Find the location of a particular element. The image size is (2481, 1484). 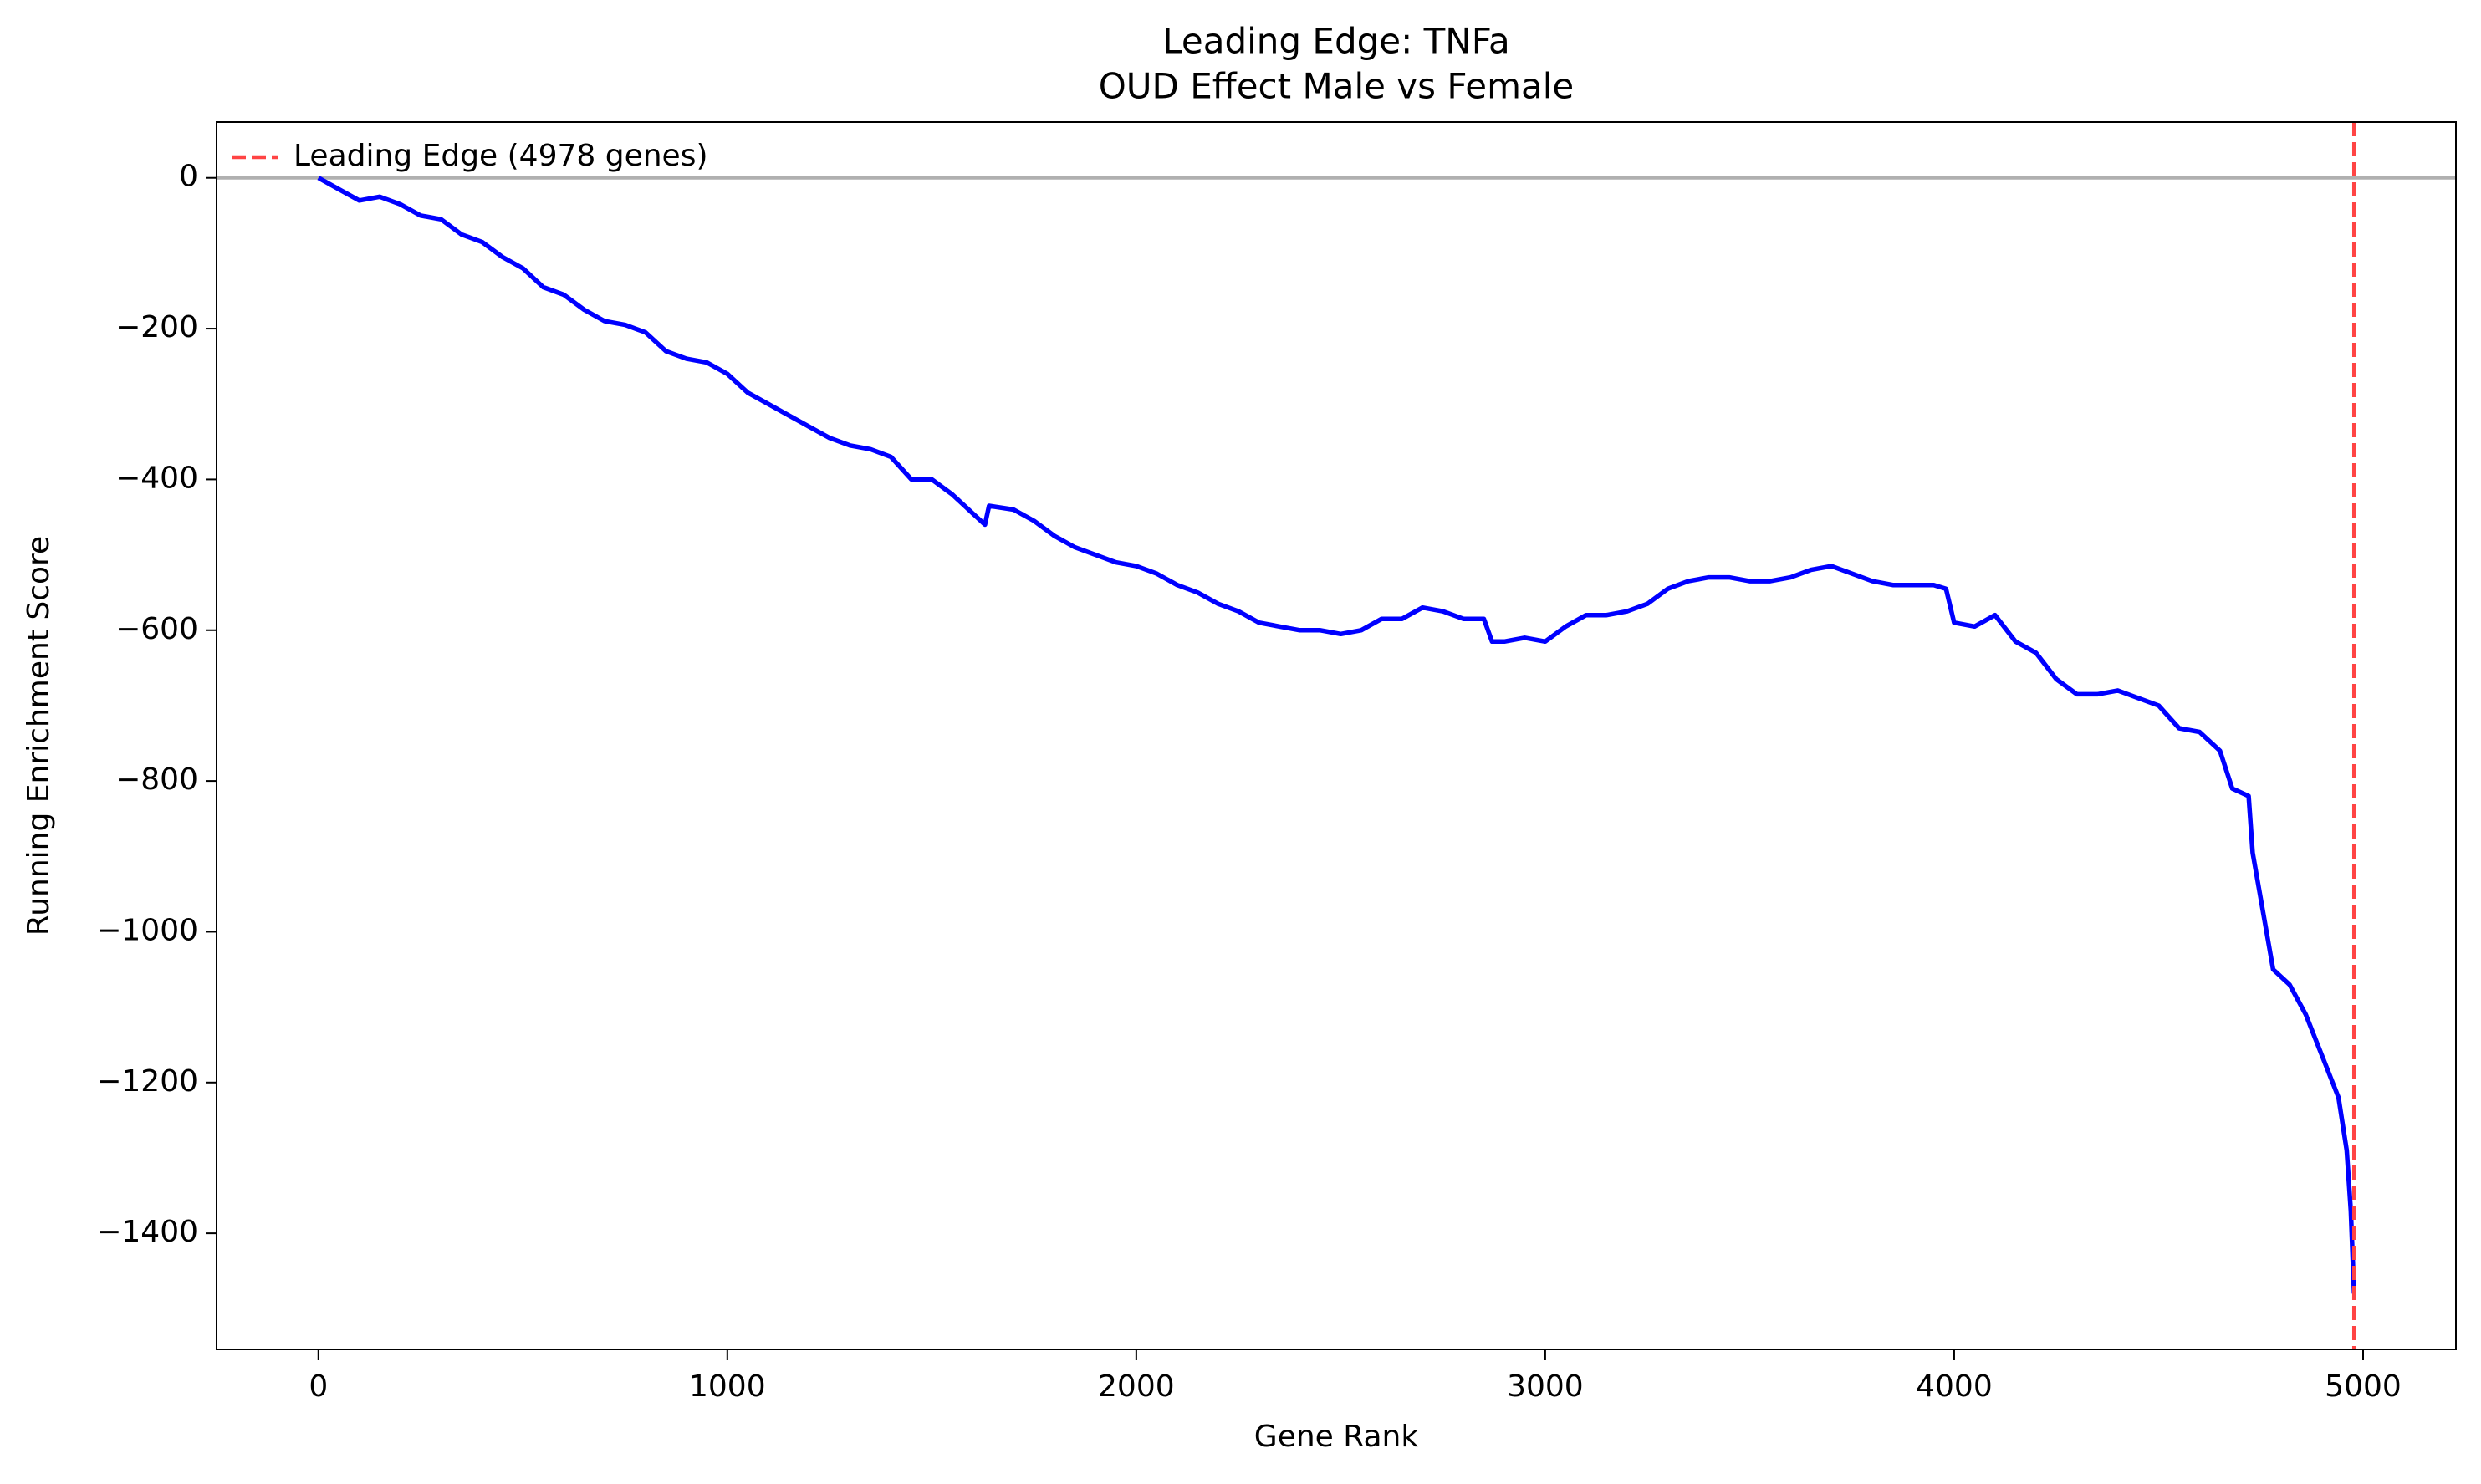

y-tick-label: −1000 is located at coordinates (147, 930).